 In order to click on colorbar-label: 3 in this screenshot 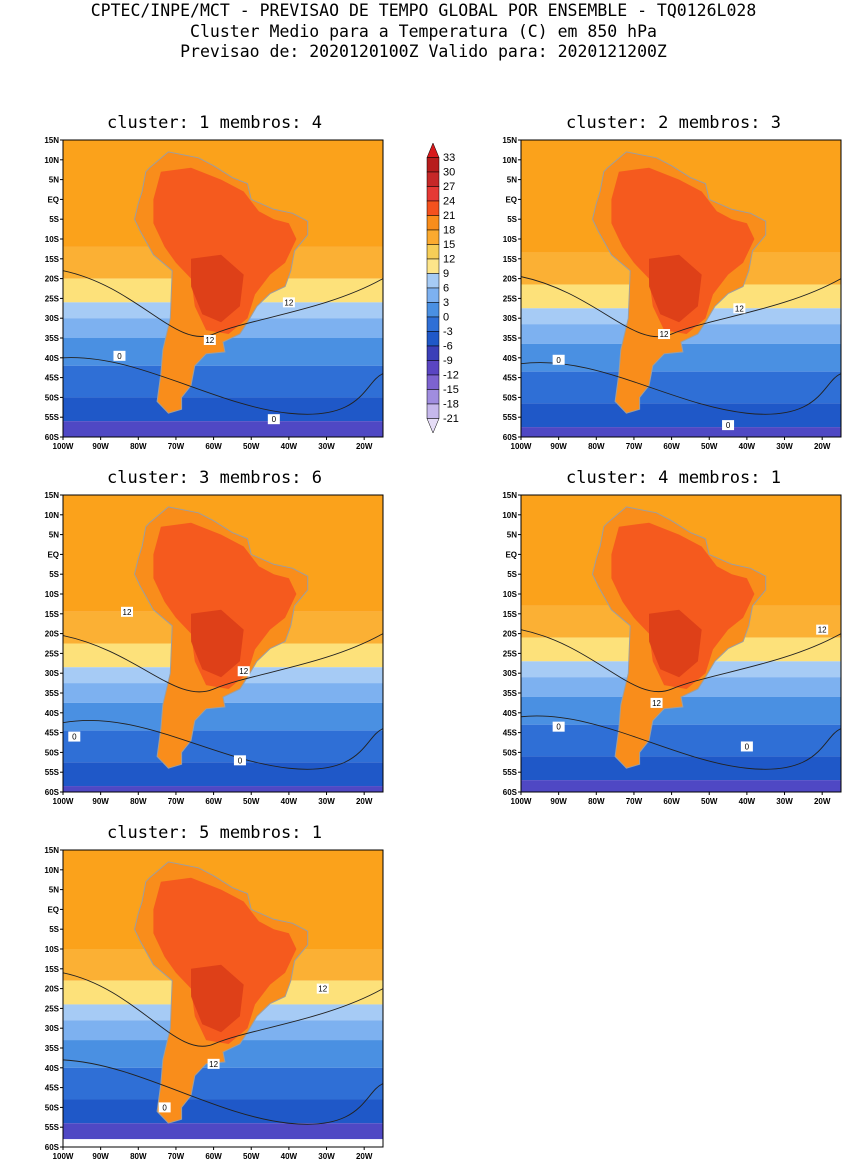, I will do `click(446, 303)`.